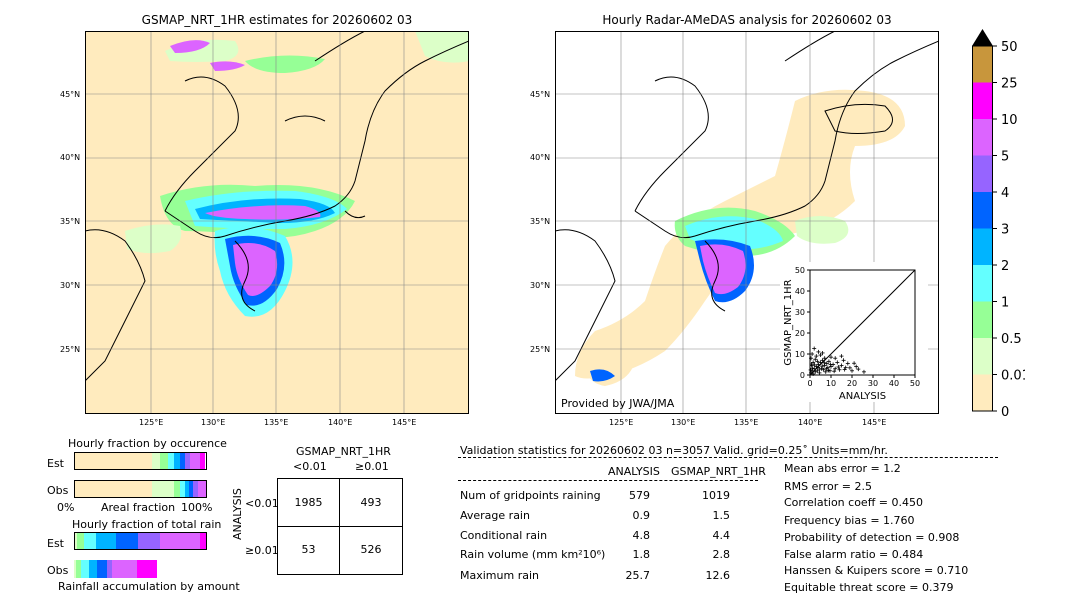 This screenshot has height=612, width=1080. What do you see at coordinates (638, 575) in the screenshot?
I see `stat-analysis-4: 25.7` at bounding box center [638, 575].